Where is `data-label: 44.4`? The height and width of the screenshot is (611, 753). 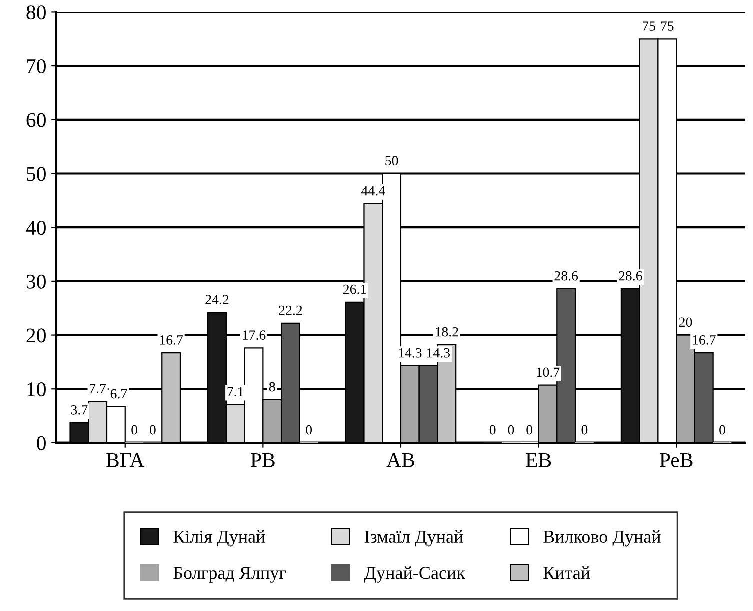
data-label: 44.4 is located at coordinates (374, 191).